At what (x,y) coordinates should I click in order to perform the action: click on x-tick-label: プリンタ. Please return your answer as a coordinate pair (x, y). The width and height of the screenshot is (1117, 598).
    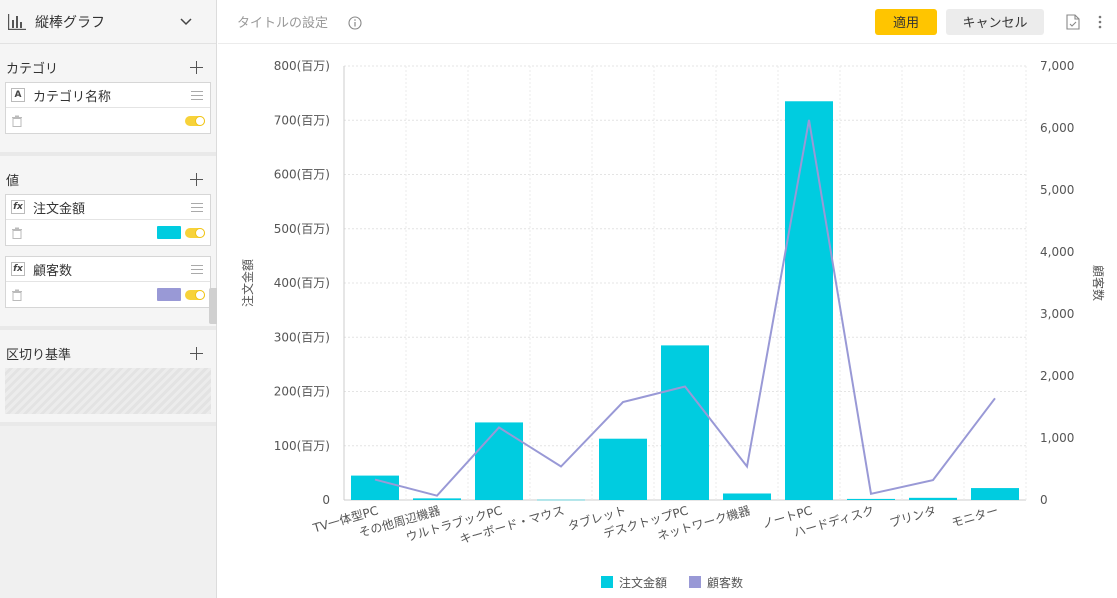
    Looking at the image, I should click on (913, 516).